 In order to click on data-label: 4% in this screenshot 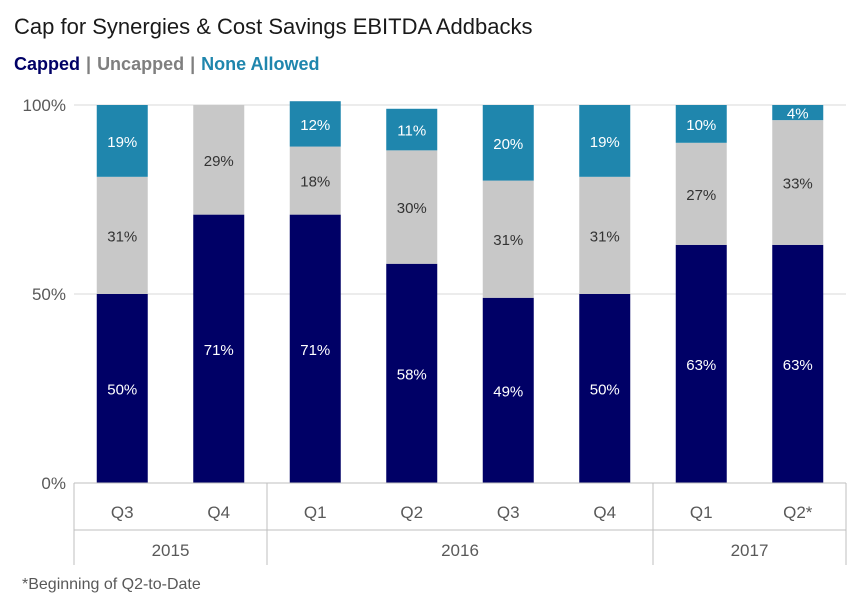, I will do `click(798, 114)`.